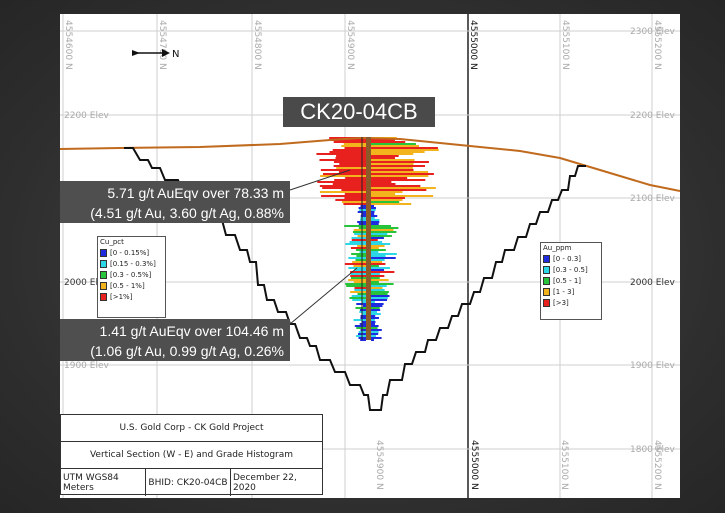 This screenshot has height=513, width=725. I want to click on northing-label: 4555200 N, so click(657, 45).